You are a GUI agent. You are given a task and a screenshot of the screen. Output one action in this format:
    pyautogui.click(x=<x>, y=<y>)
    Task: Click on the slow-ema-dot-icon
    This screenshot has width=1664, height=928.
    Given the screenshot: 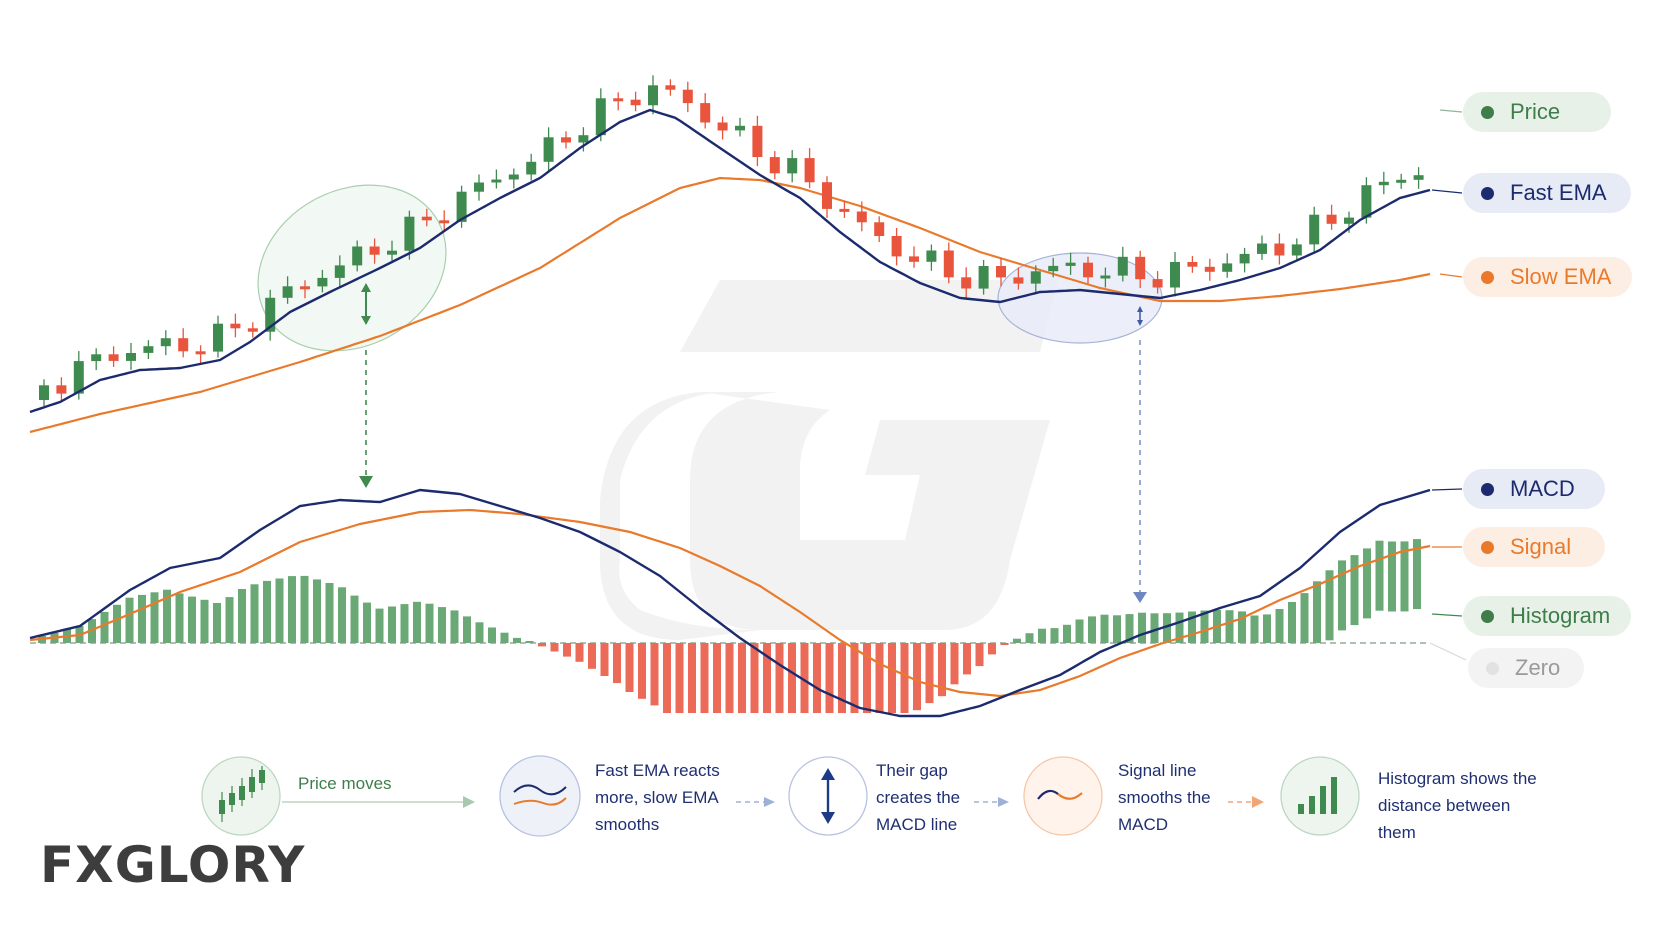 What is the action you would take?
    pyautogui.click(x=1487, y=277)
    